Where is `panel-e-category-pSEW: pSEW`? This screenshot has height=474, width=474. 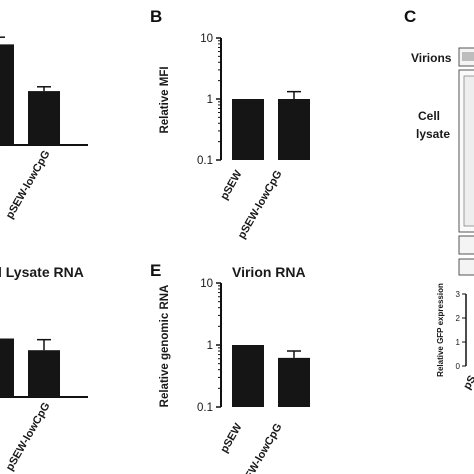
panel-e-category-pSEW: pSEW is located at coordinates (231, 438).